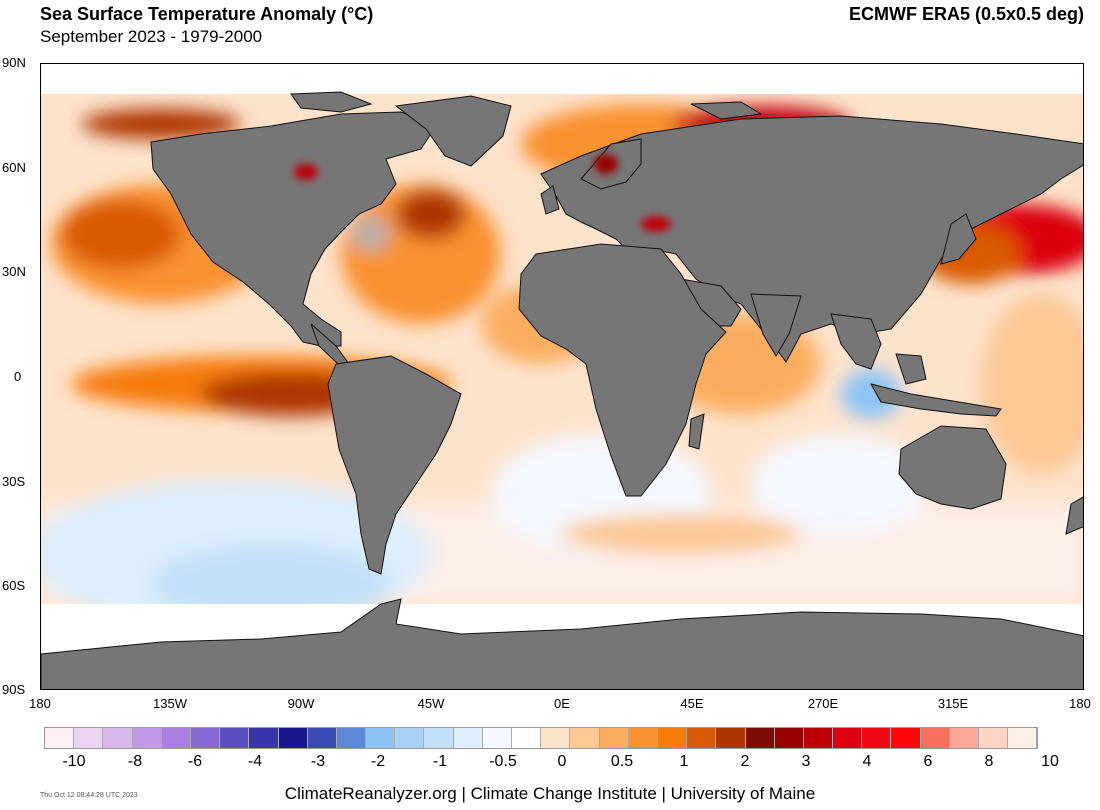  Describe the element at coordinates (440, 761) in the screenshot. I see `colorbar-label: -1` at that location.